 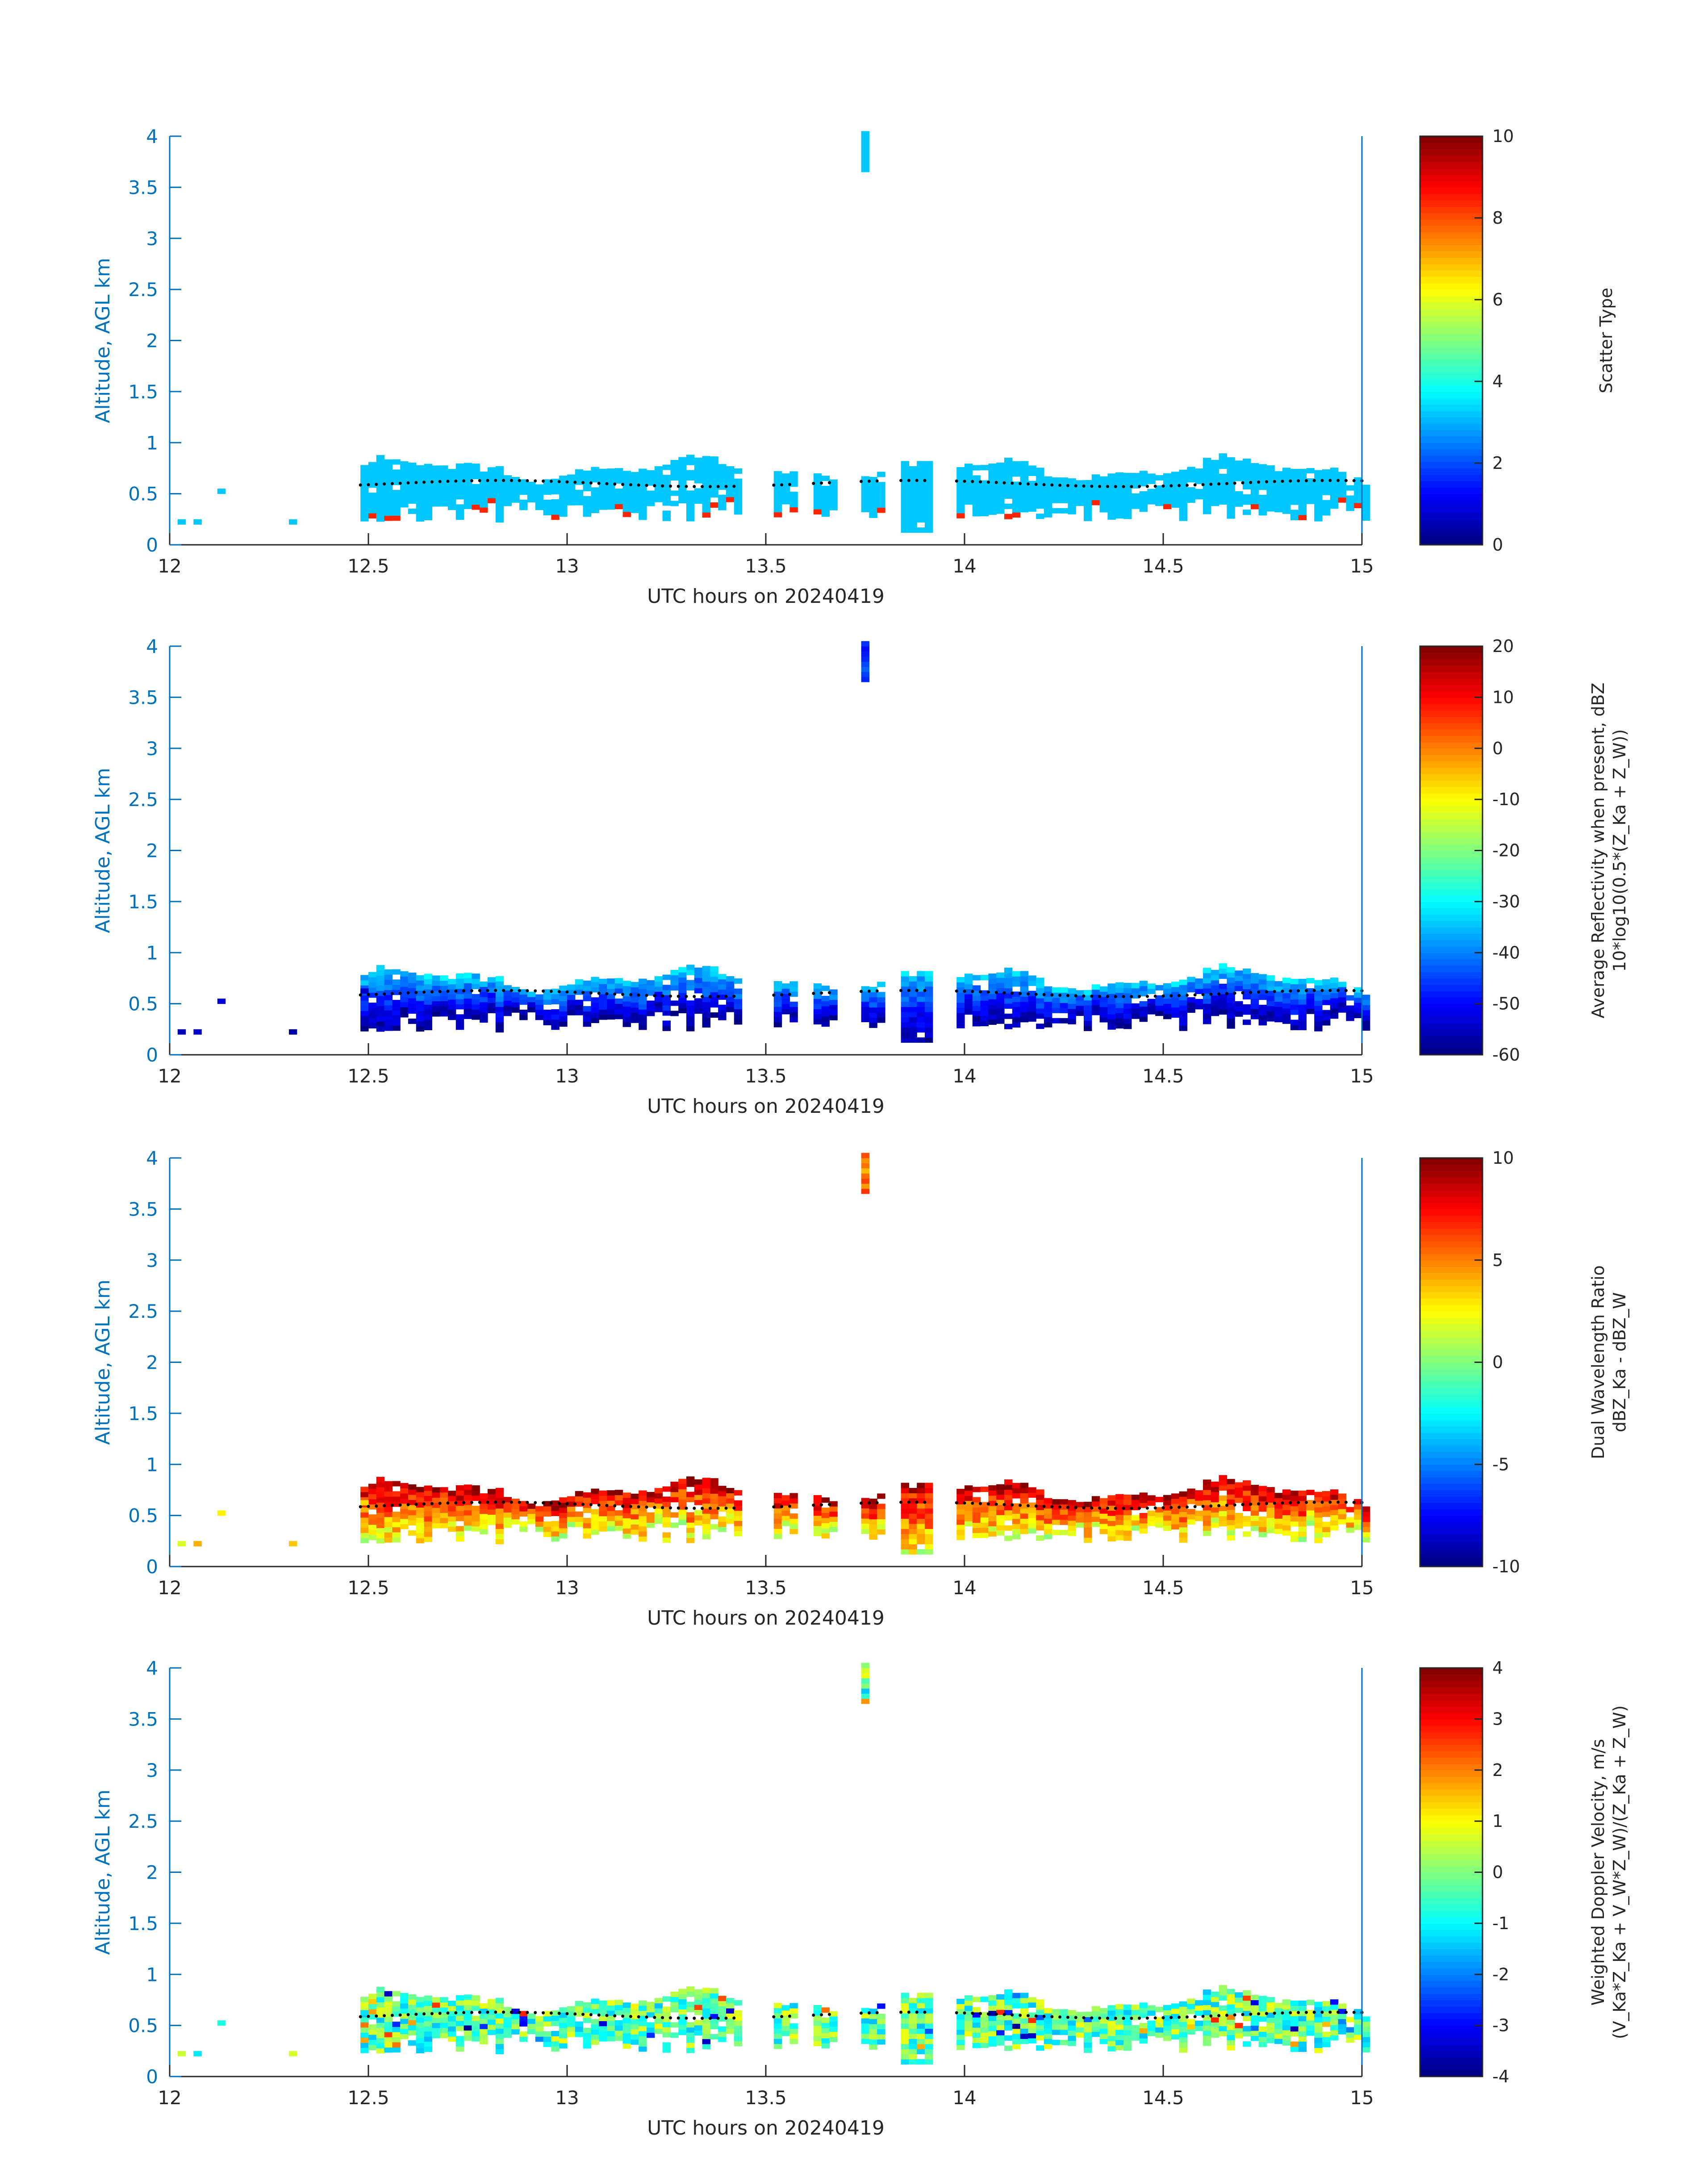 What do you see at coordinates (152, 749) in the screenshot?
I see `y-tick-label: 3` at bounding box center [152, 749].